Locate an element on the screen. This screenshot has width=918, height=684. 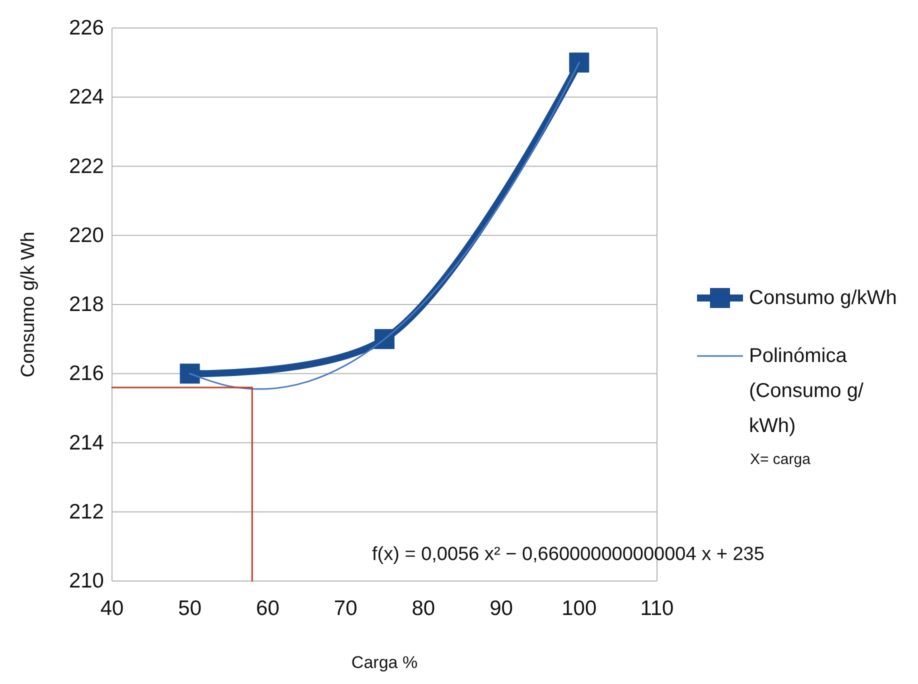
y-axis-title: Consumo g/k Wh is located at coordinates (28, 305).